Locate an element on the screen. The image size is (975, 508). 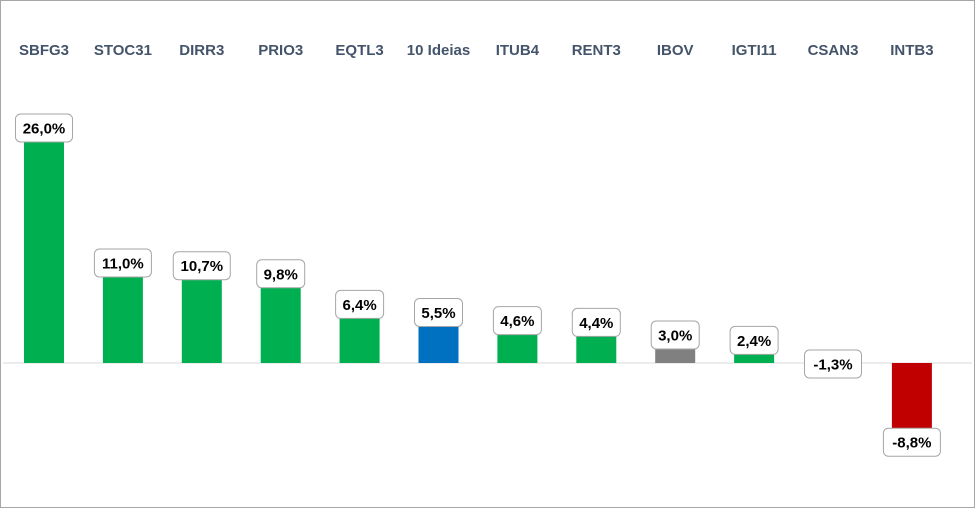
data-label: 3,0% is located at coordinates (675, 336).